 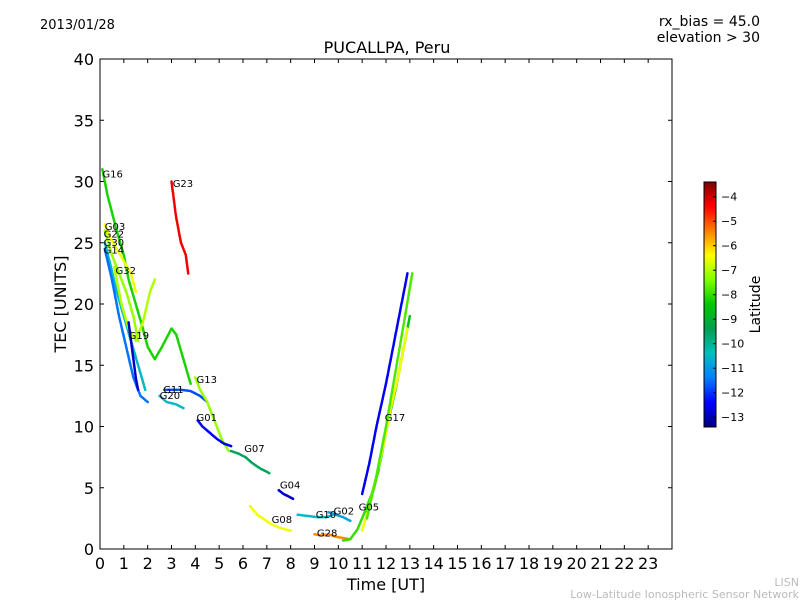 What do you see at coordinates (120, 258) in the screenshot?
I see `series-g03` at bounding box center [120, 258].